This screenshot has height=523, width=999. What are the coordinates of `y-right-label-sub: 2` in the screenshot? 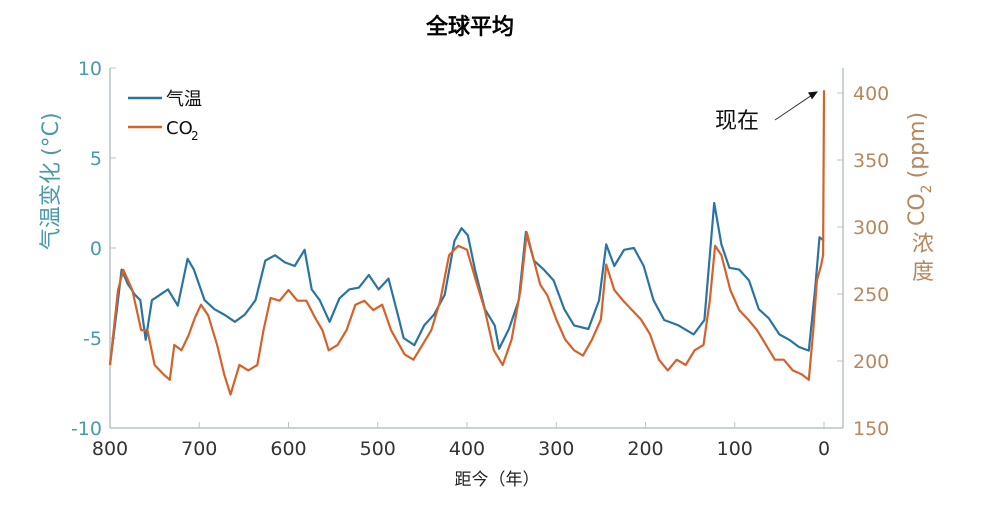 It's located at (927, 188).